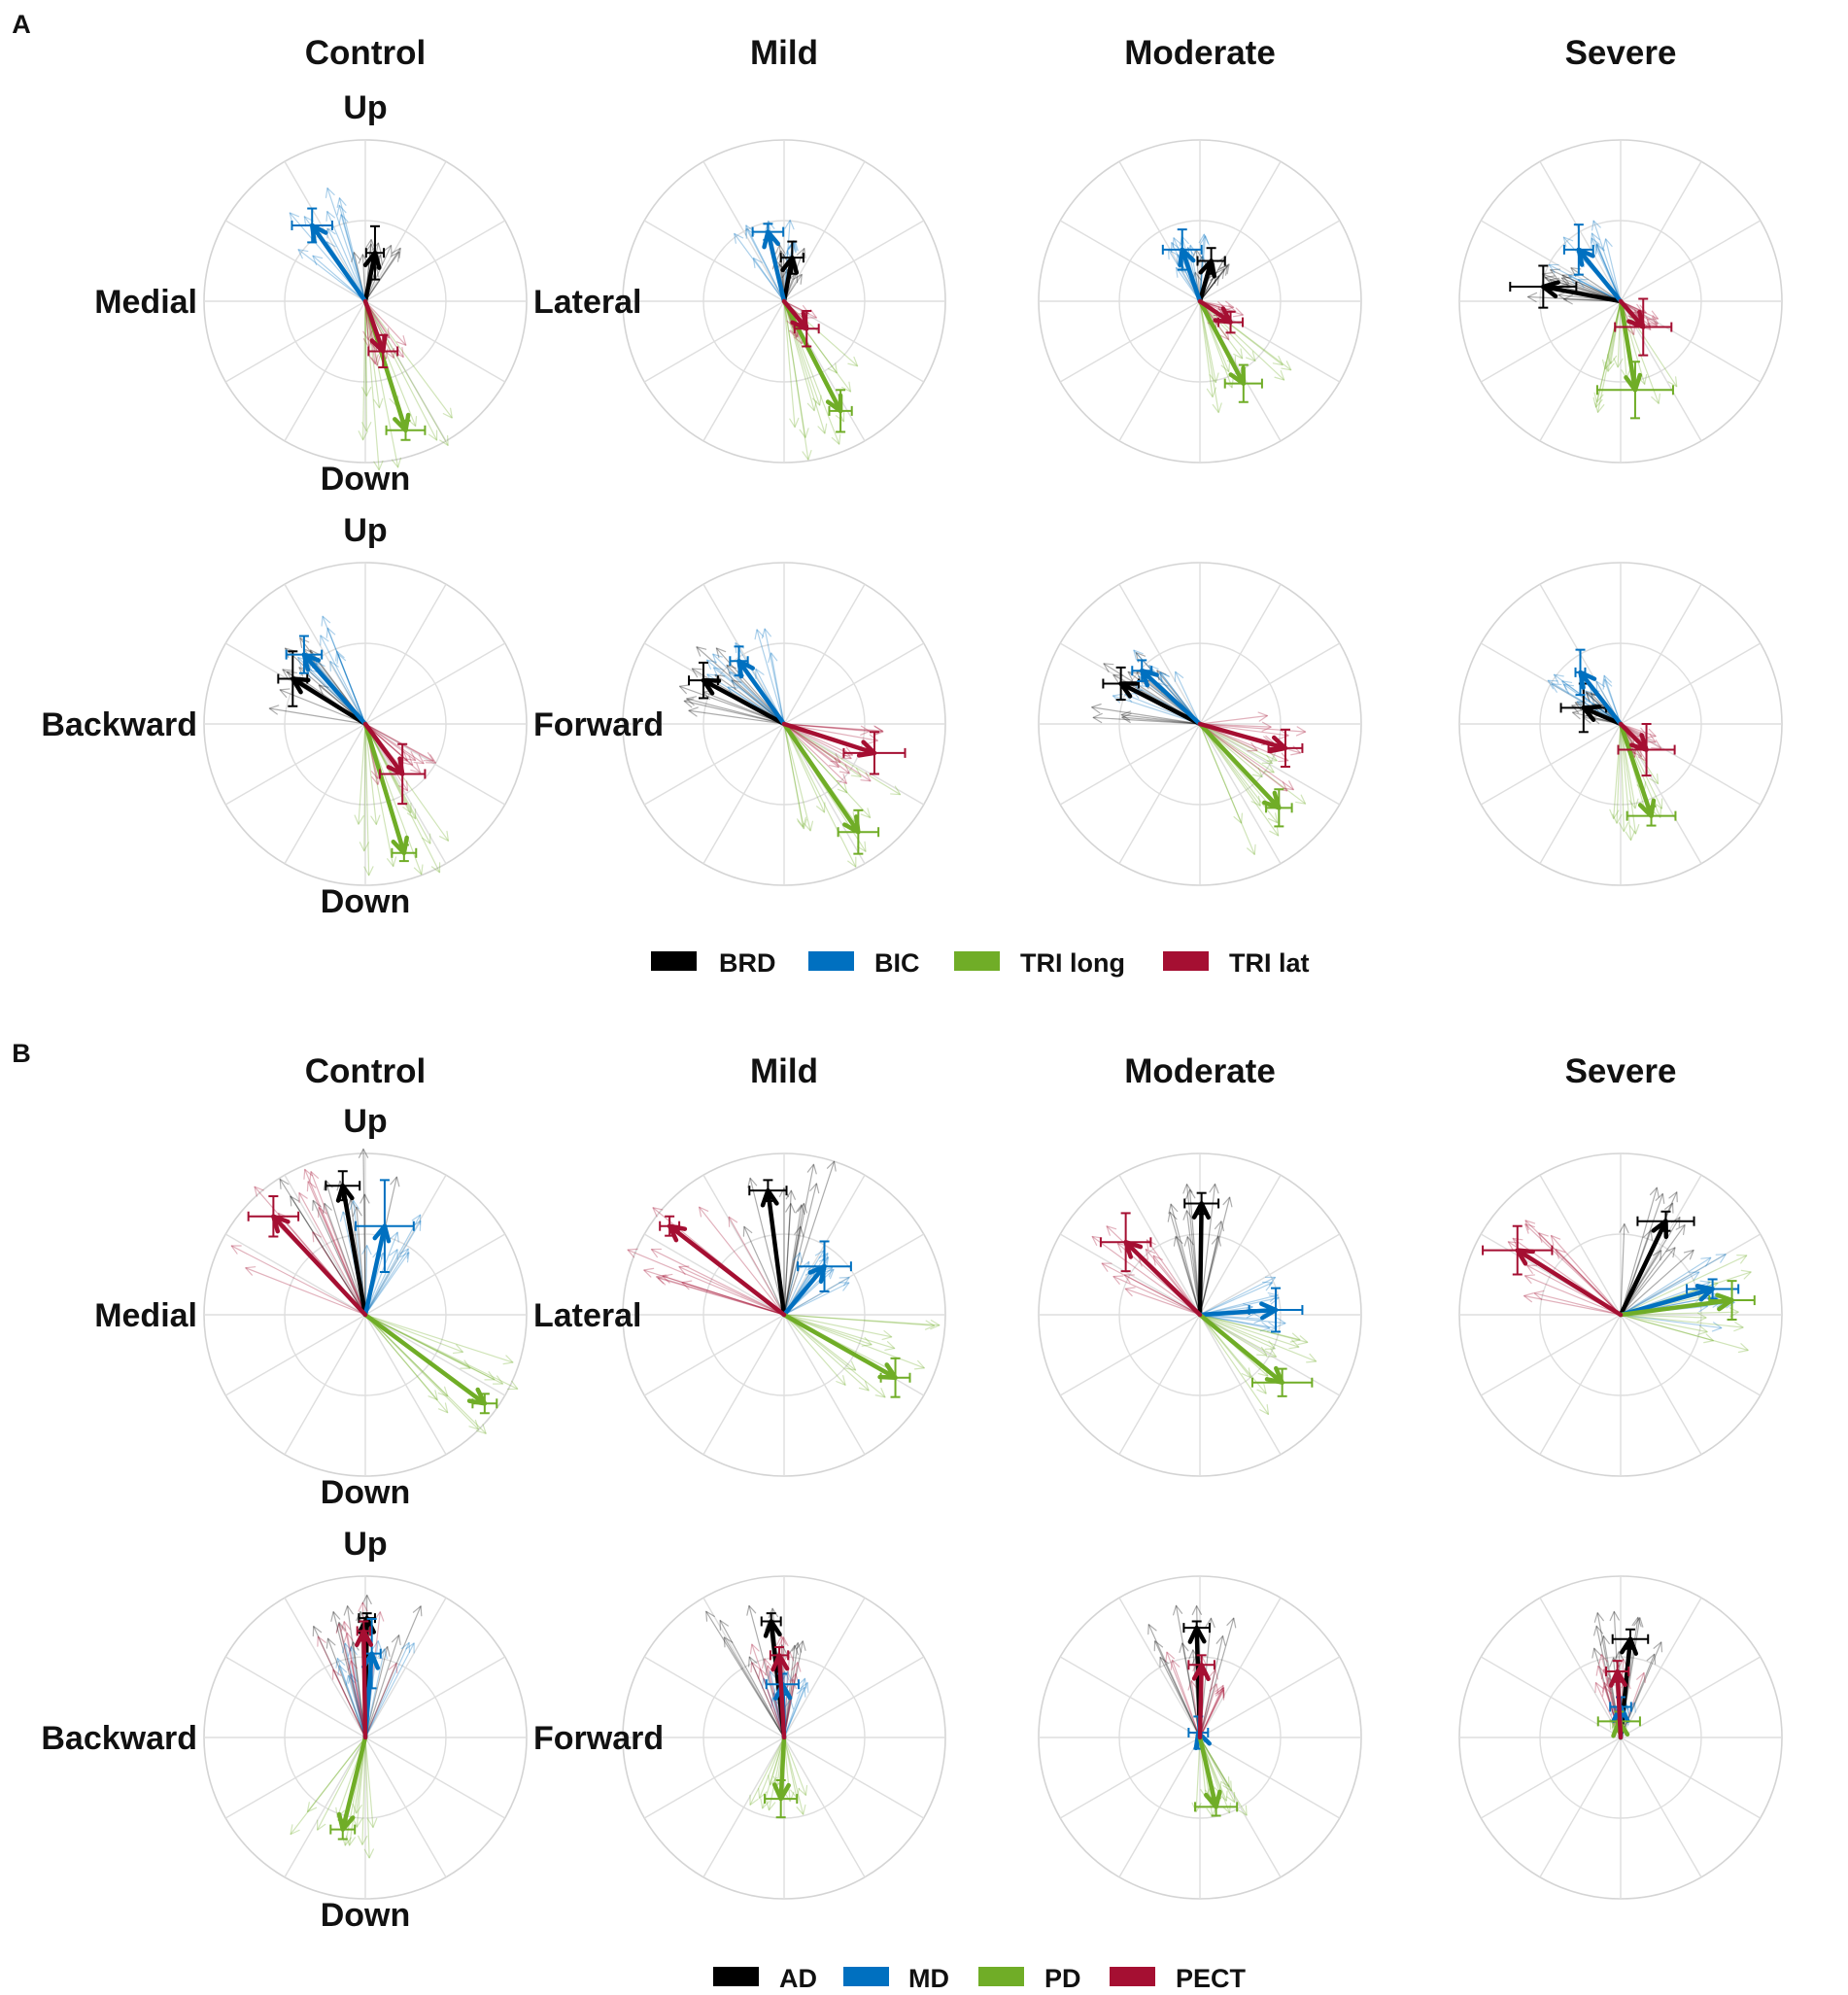 This screenshot has width=1848, height=1995. I want to click on axis-label-down: Down, so click(366, 1915).